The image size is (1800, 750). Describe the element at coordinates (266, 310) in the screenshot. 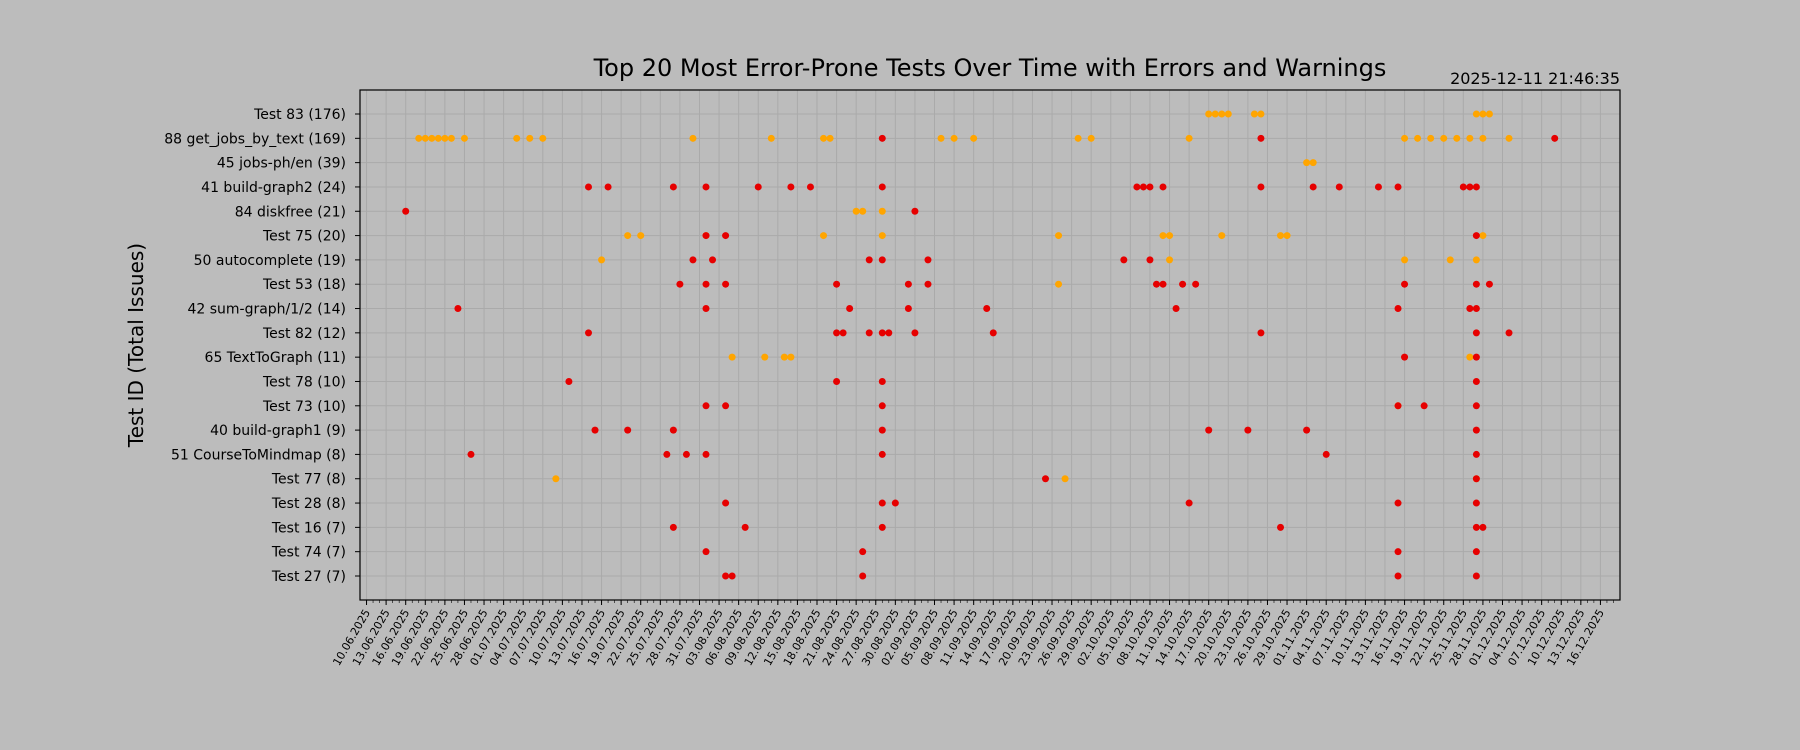

I see `y-tick-label: 42 sum-graph/1/2 (14)` at that location.